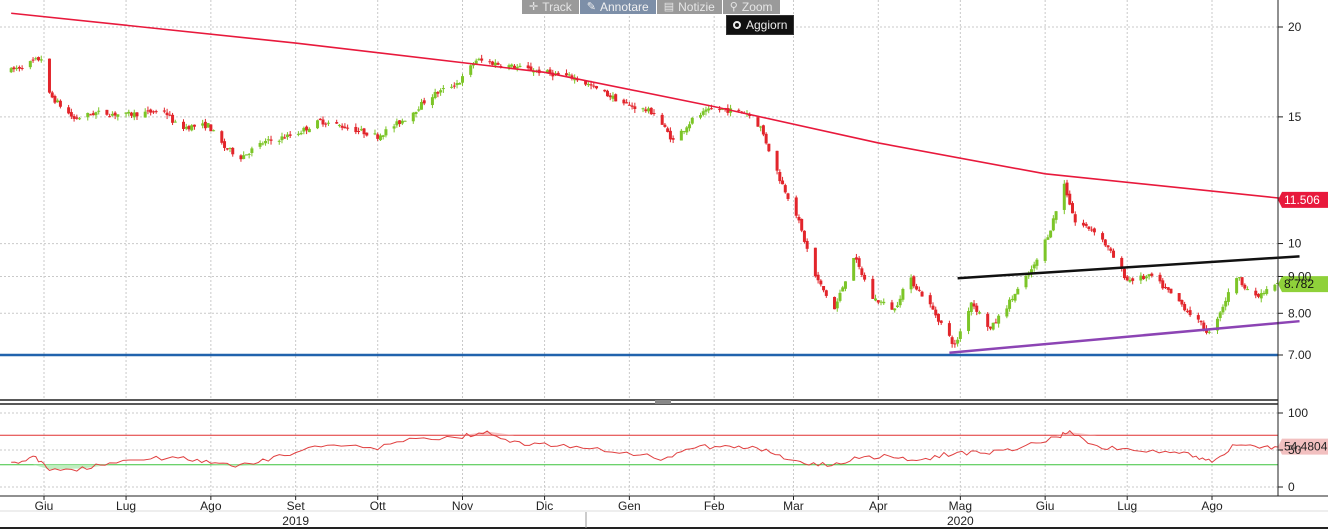 The height and width of the screenshot is (531, 1328). I want to click on x-tick-label: Gen, so click(629, 506).